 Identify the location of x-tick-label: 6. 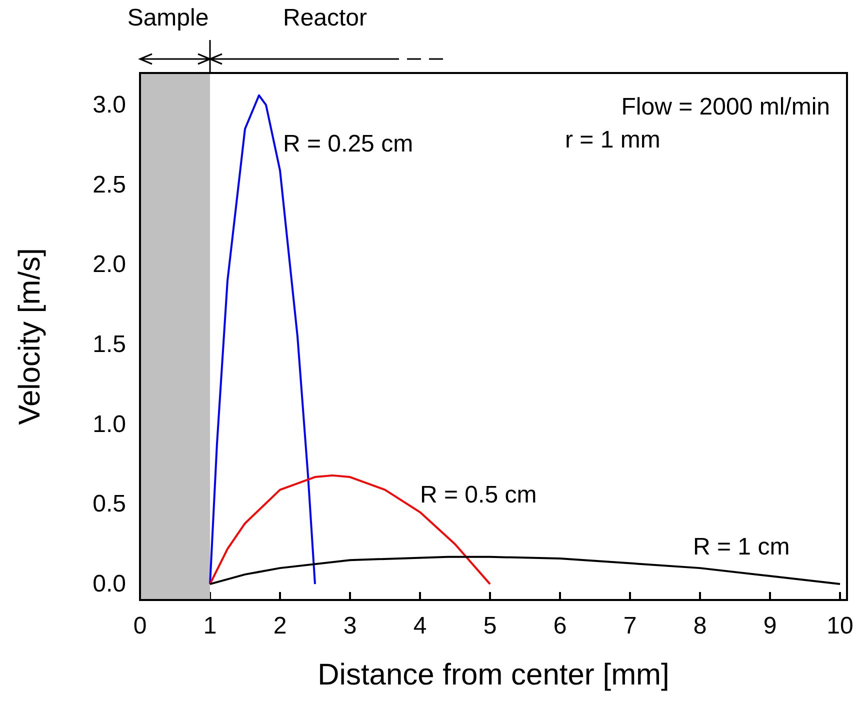
(560, 626).